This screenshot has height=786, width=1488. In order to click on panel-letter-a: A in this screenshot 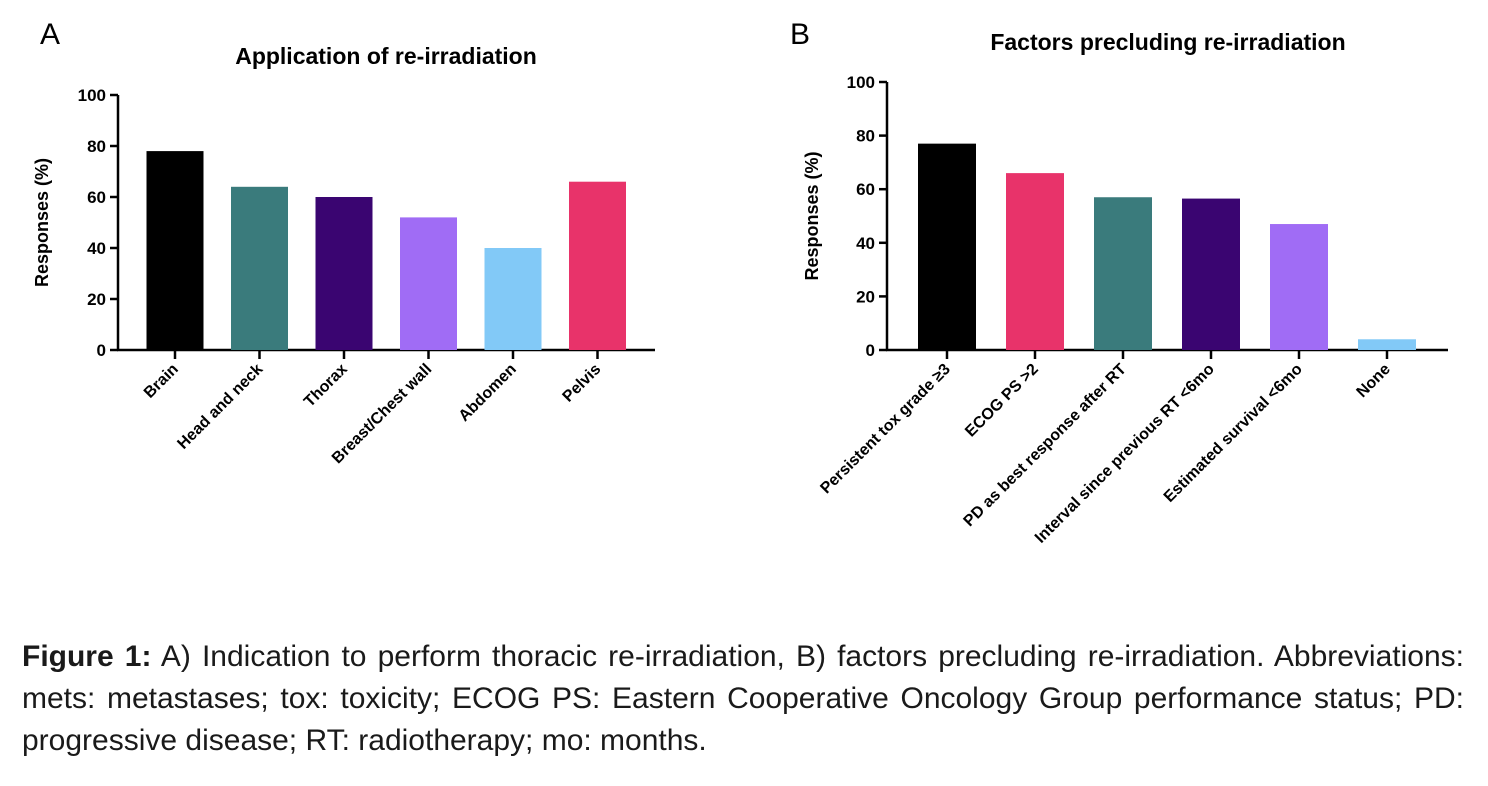, I will do `click(50, 34)`.